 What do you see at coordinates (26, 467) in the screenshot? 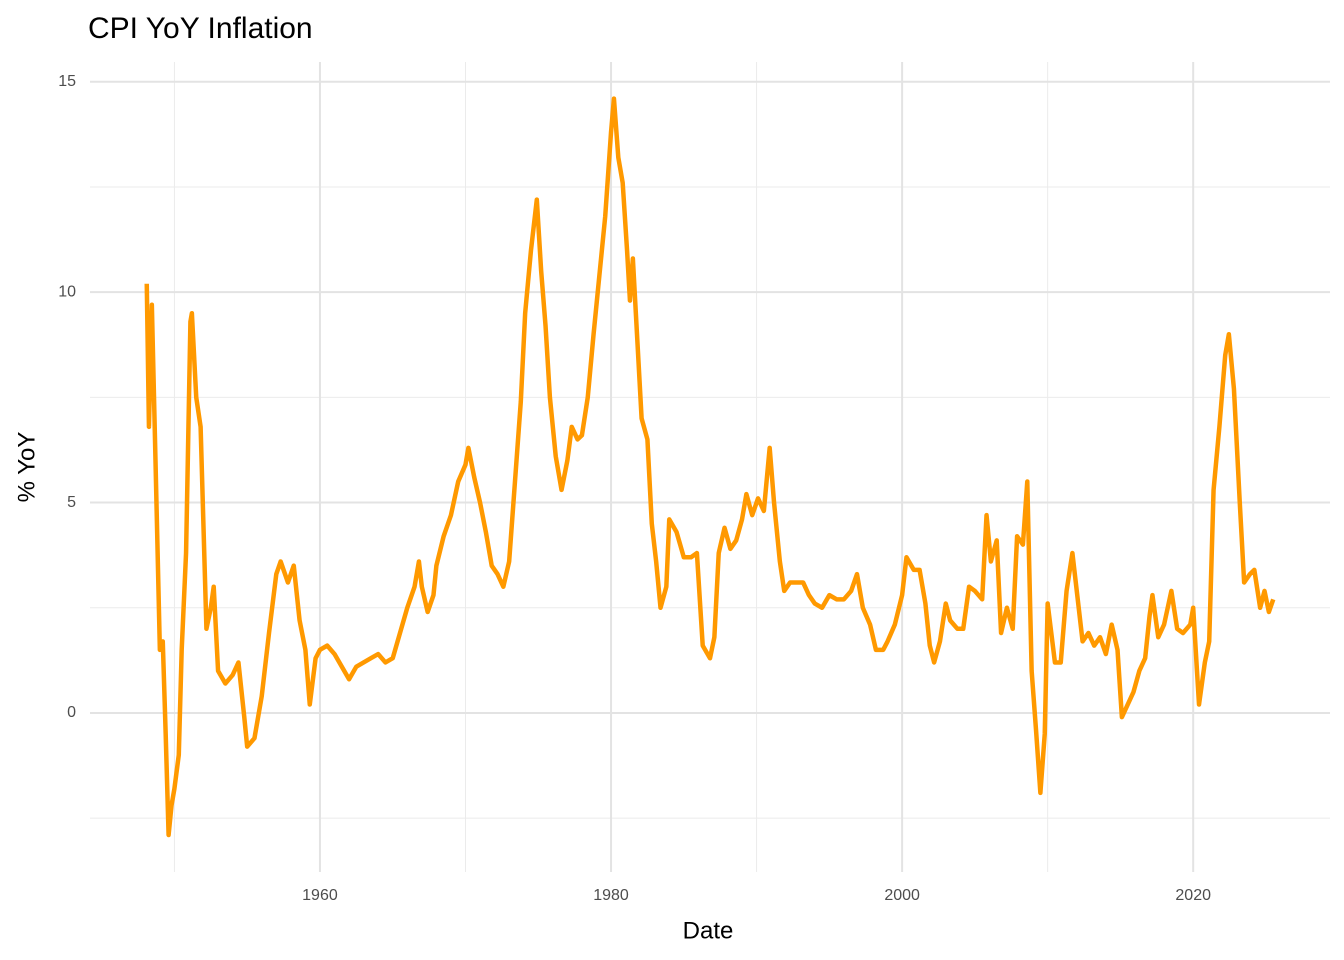
I see `y-axis-title: % YoY` at bounding box center [26, 467].